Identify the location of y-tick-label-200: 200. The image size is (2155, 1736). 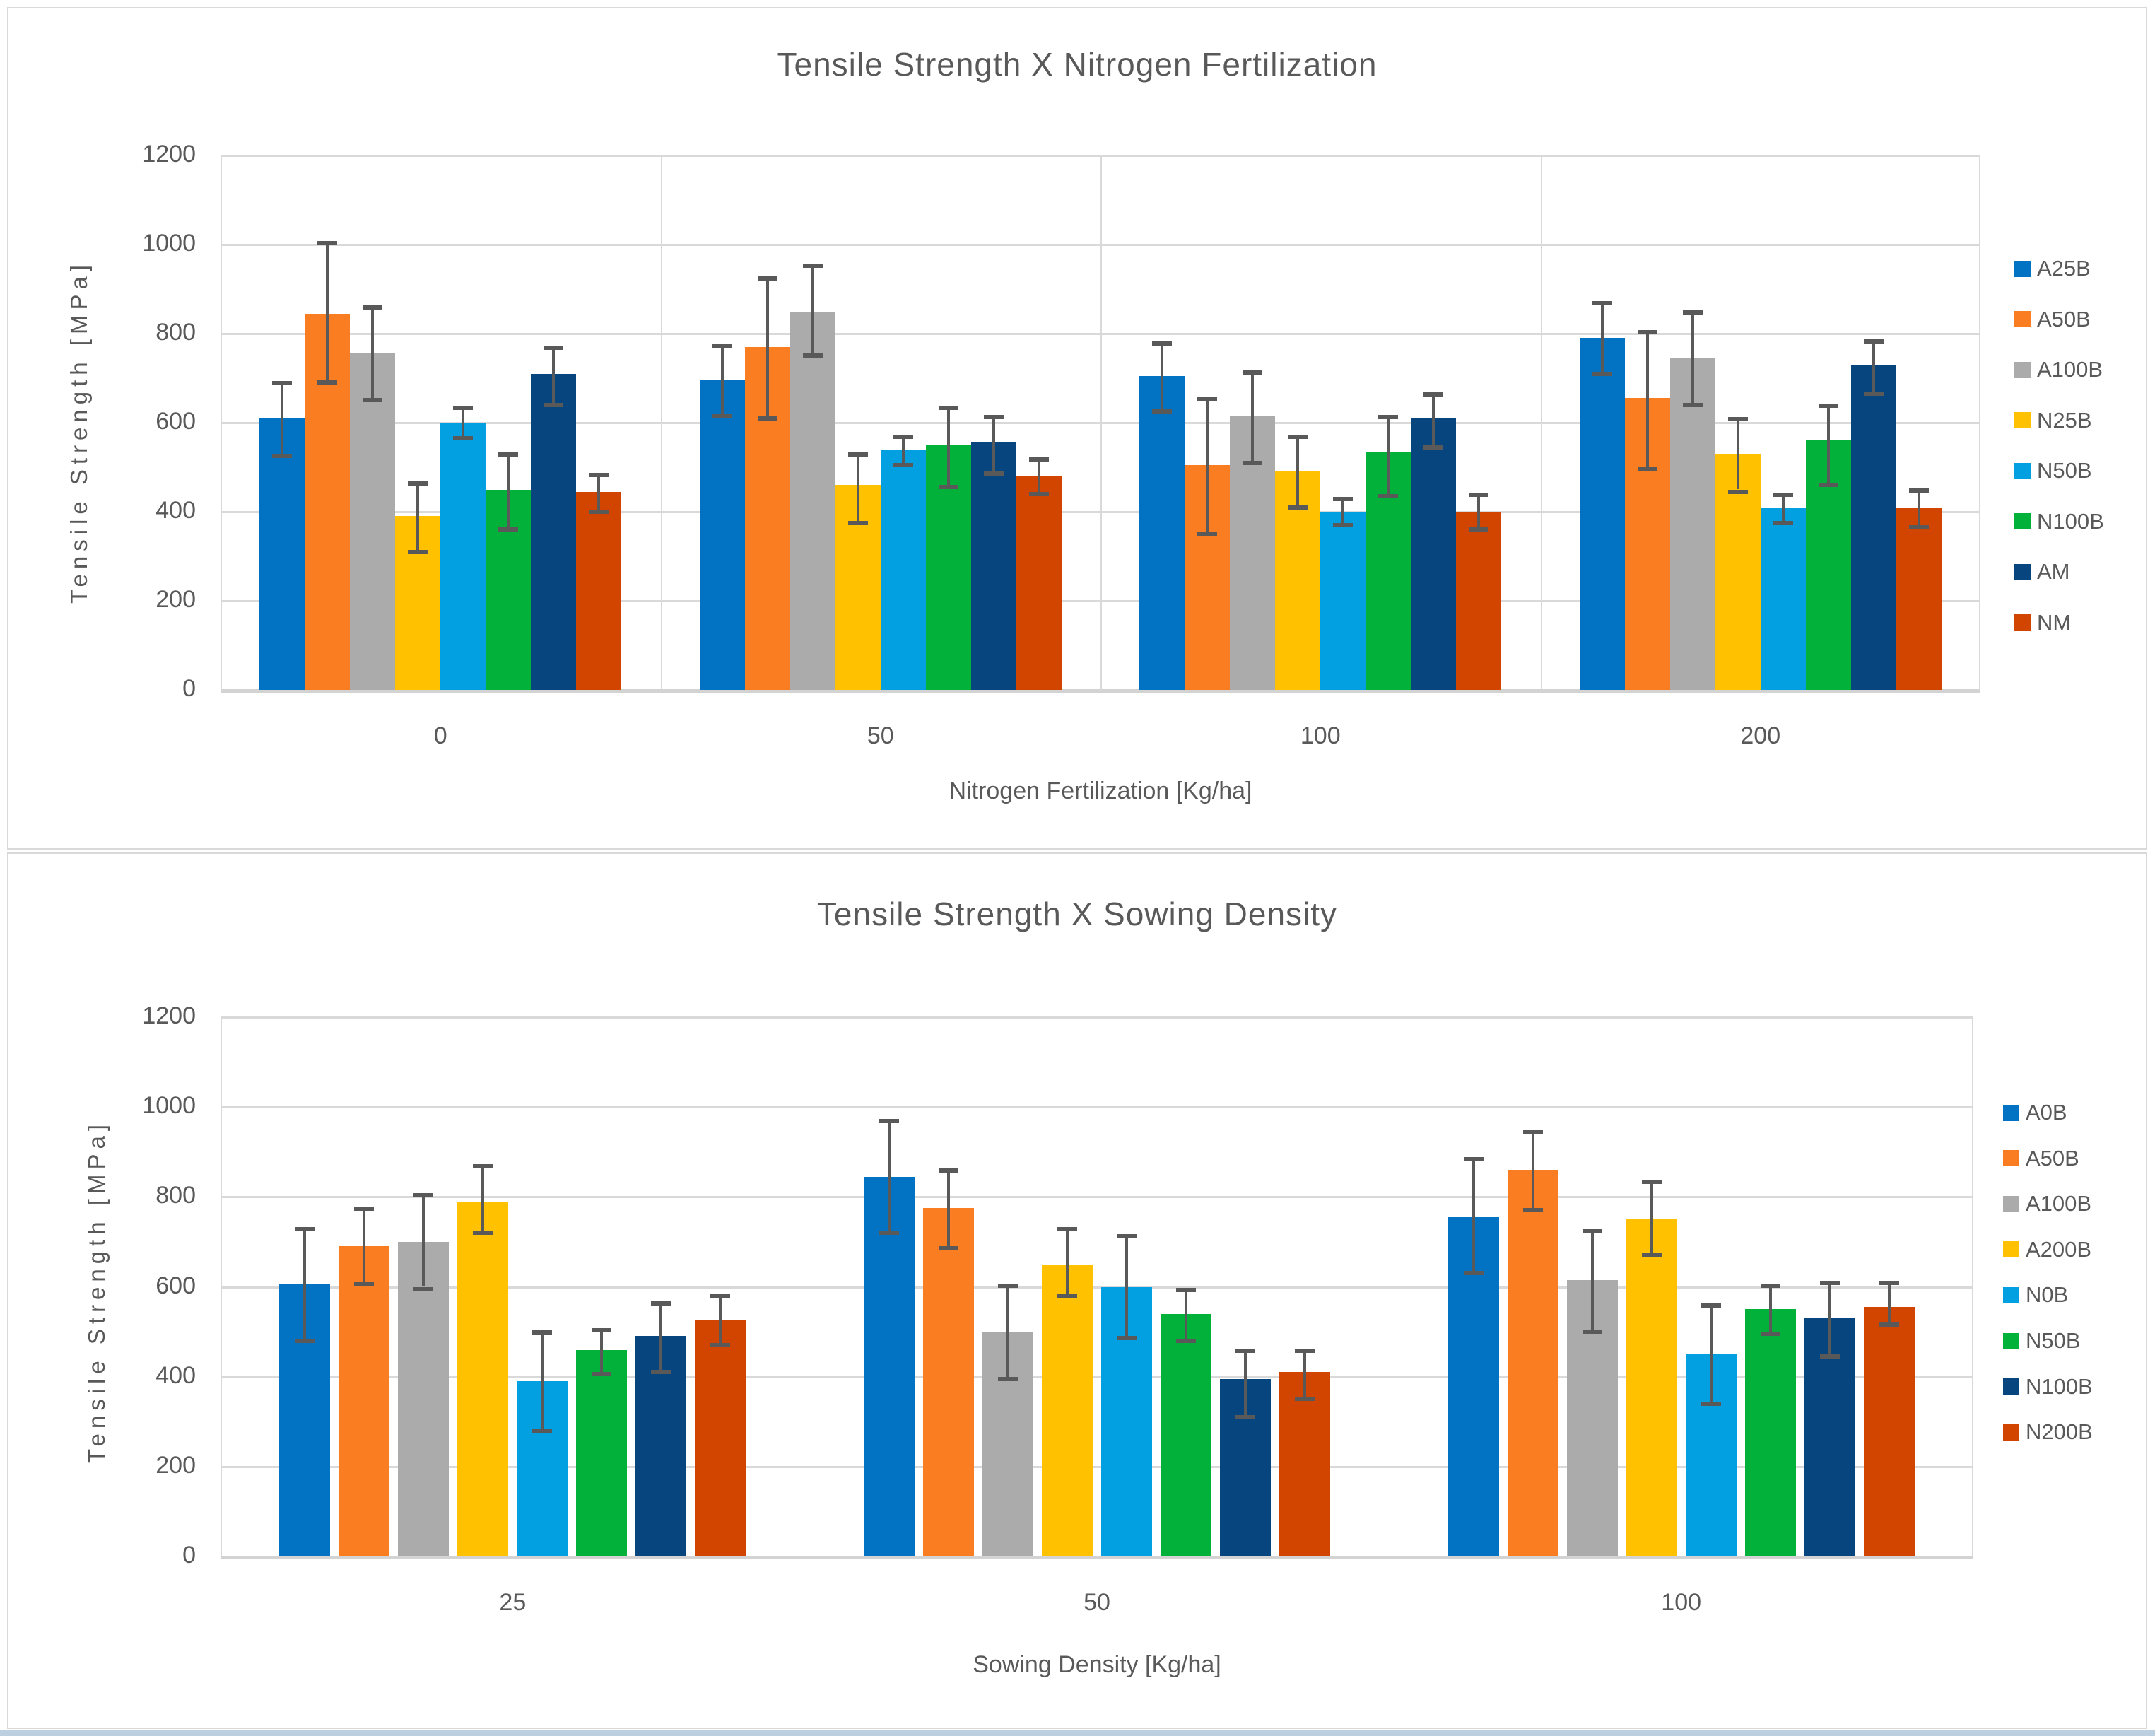
(176, 1465).